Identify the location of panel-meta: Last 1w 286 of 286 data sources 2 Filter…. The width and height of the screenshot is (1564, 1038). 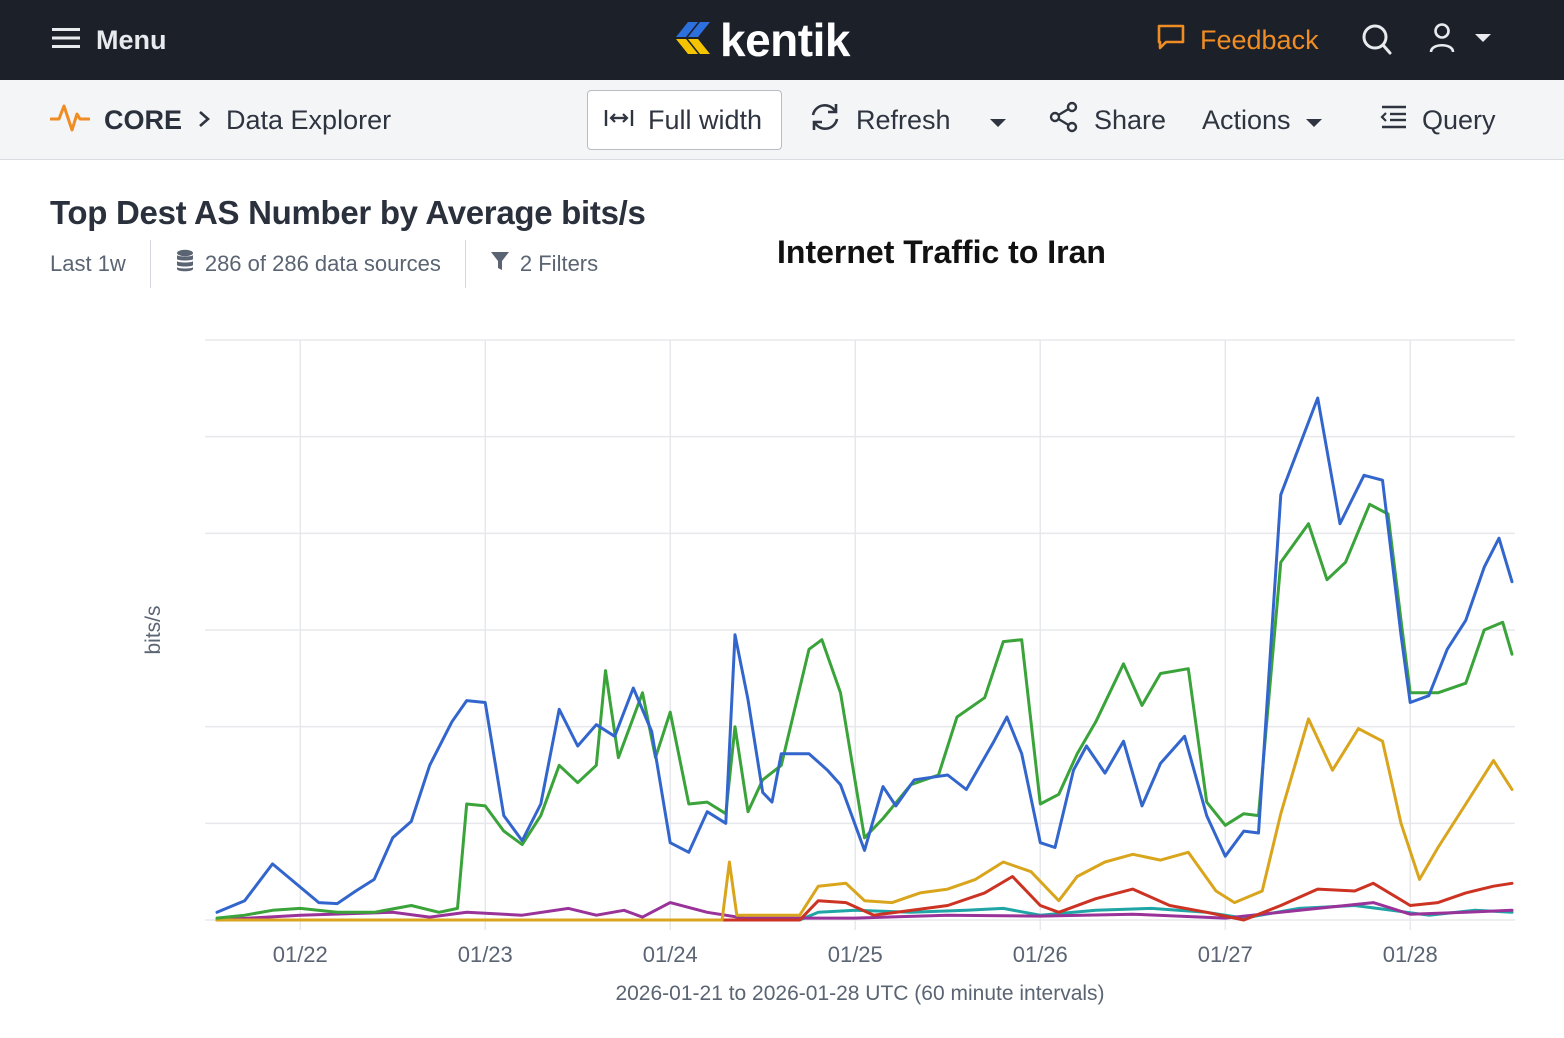
(324, 264).